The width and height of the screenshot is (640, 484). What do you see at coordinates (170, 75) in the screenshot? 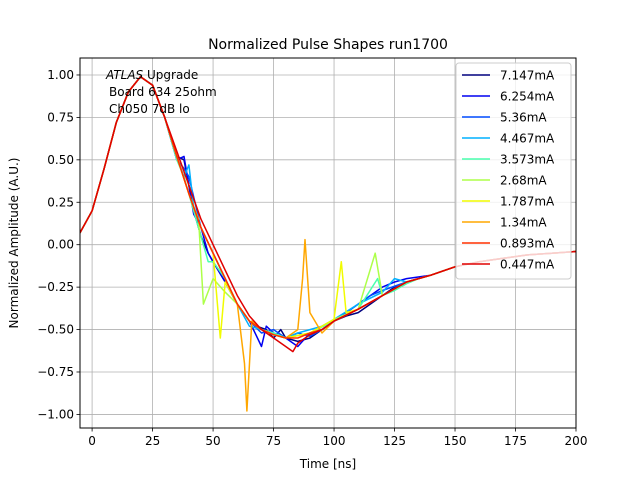
I see `annotation-upgrade: Upgrade` at bounding box center [170, 75].